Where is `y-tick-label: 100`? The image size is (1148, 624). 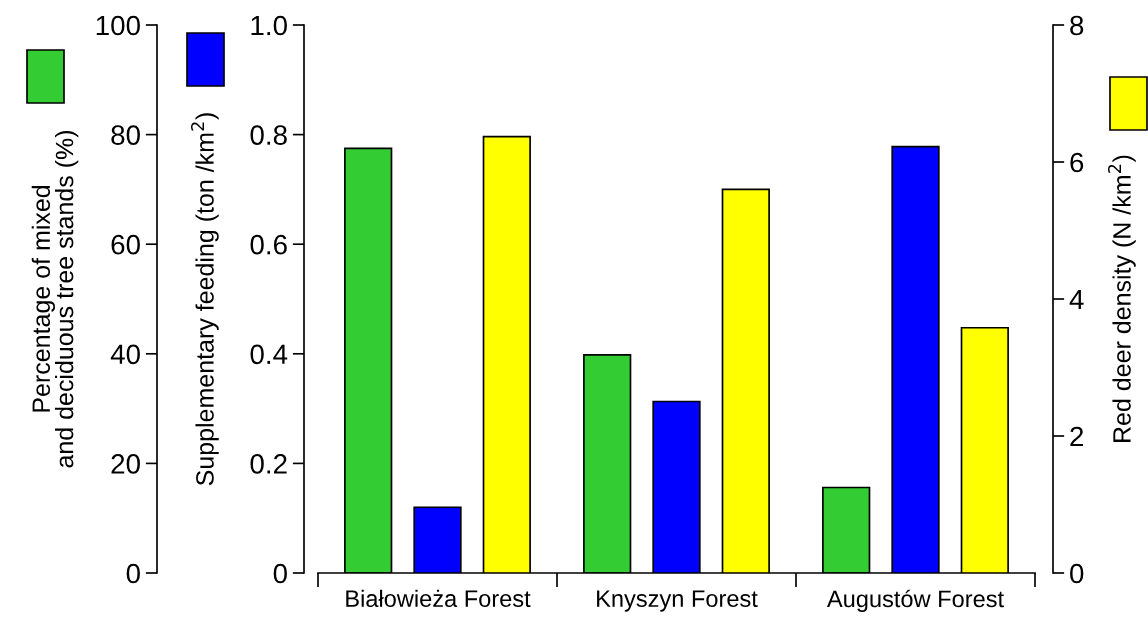 y-tick-label: 100 is located at coordinates (118, 25).